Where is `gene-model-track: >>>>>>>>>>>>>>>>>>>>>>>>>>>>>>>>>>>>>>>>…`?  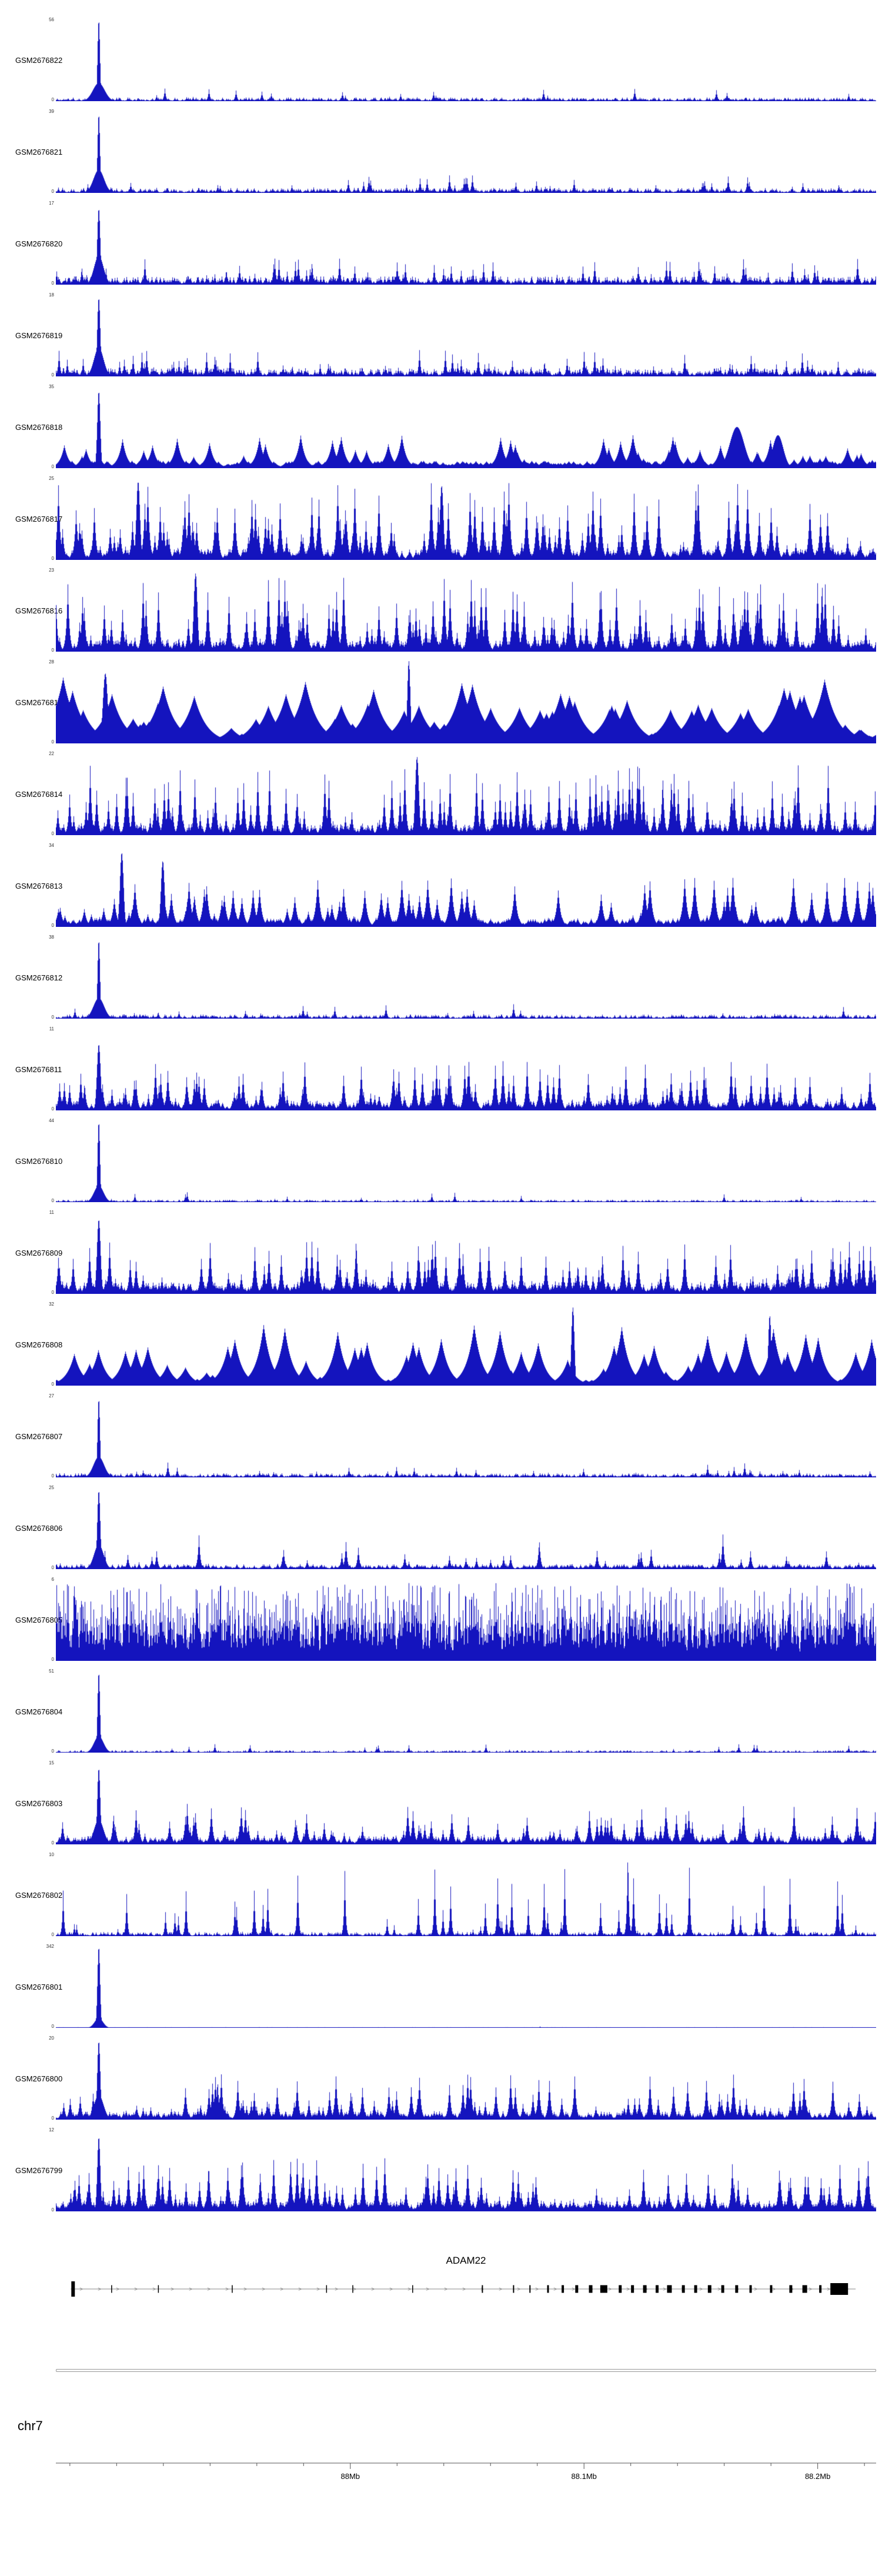
gene-model-track: >>>>>>>>>>>>>>>>>>>>>>>>>>>>>>>>>>>>>>>>… is located at coordinates (463, 2289).